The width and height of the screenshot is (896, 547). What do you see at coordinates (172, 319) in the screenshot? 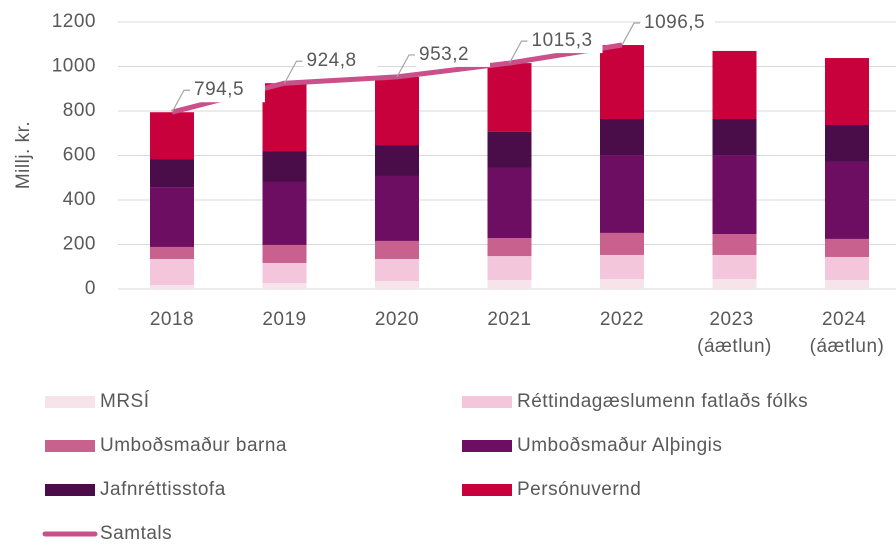
I see `x-tick-label: 2018` at bounding box center [172, 319].